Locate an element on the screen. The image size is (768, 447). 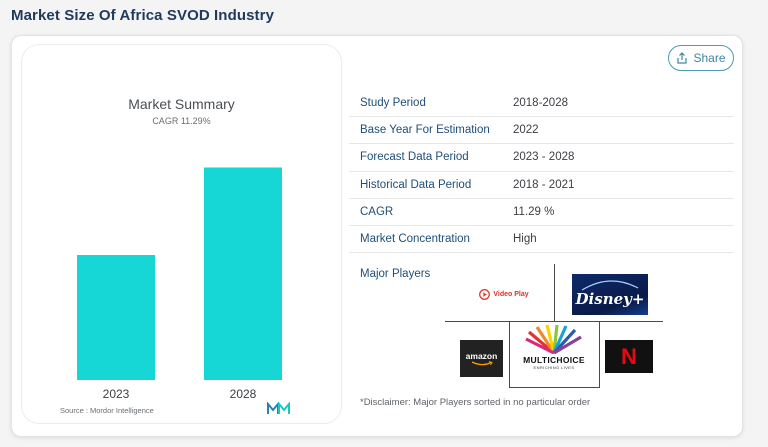
multichoice-fan-icon is located at coordinates (553, 339).